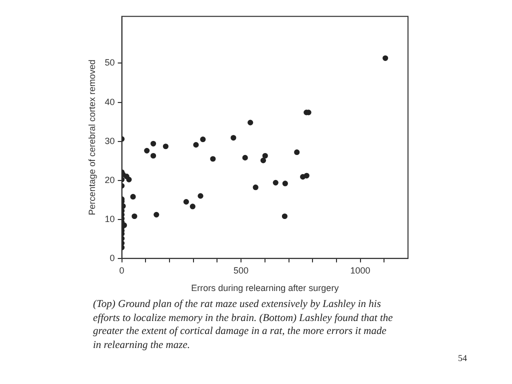 Image resolution: width=512 pixels, height=384 pixels. Describe the element at coordinates (241, 270) in the screenshot. I see `x-tick-label: 500` at that location.